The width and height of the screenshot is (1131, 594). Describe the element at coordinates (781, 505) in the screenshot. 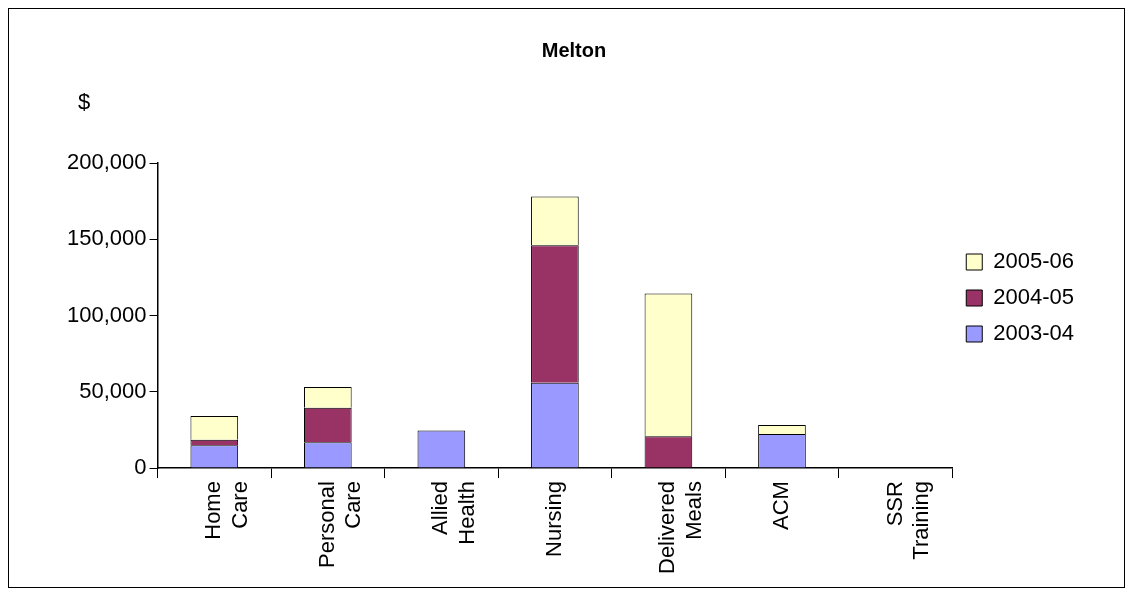

I see `x-tick-label: ACM` at that location.